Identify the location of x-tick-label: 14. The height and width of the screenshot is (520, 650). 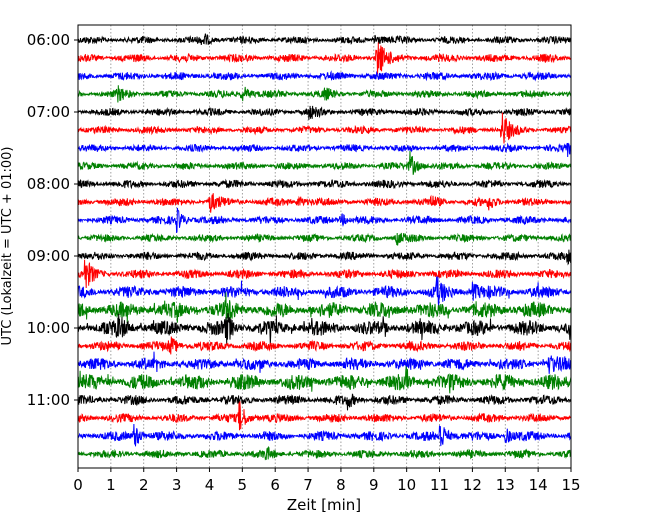
(538, 485).